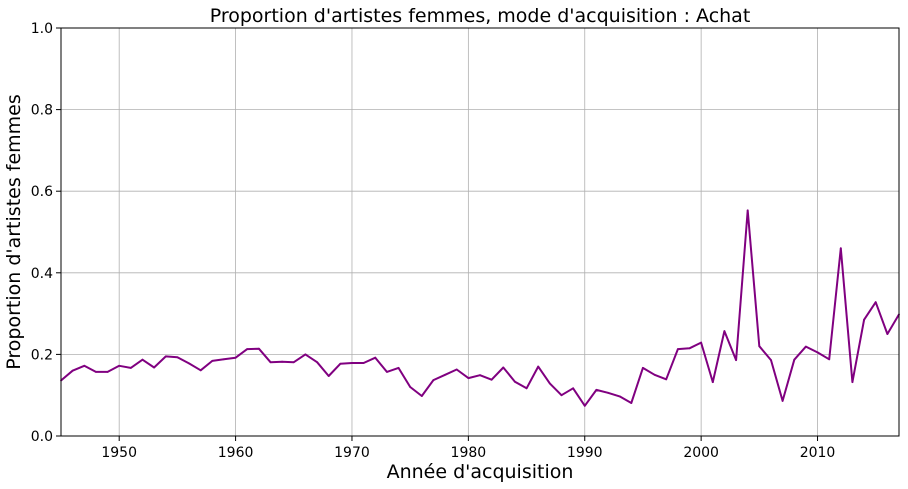 The image size is (908, 489). What do you see at coordinates (352, 453) in the screenshot?
I see `x-tick-label: 1970` at bounding box center [352, 453].